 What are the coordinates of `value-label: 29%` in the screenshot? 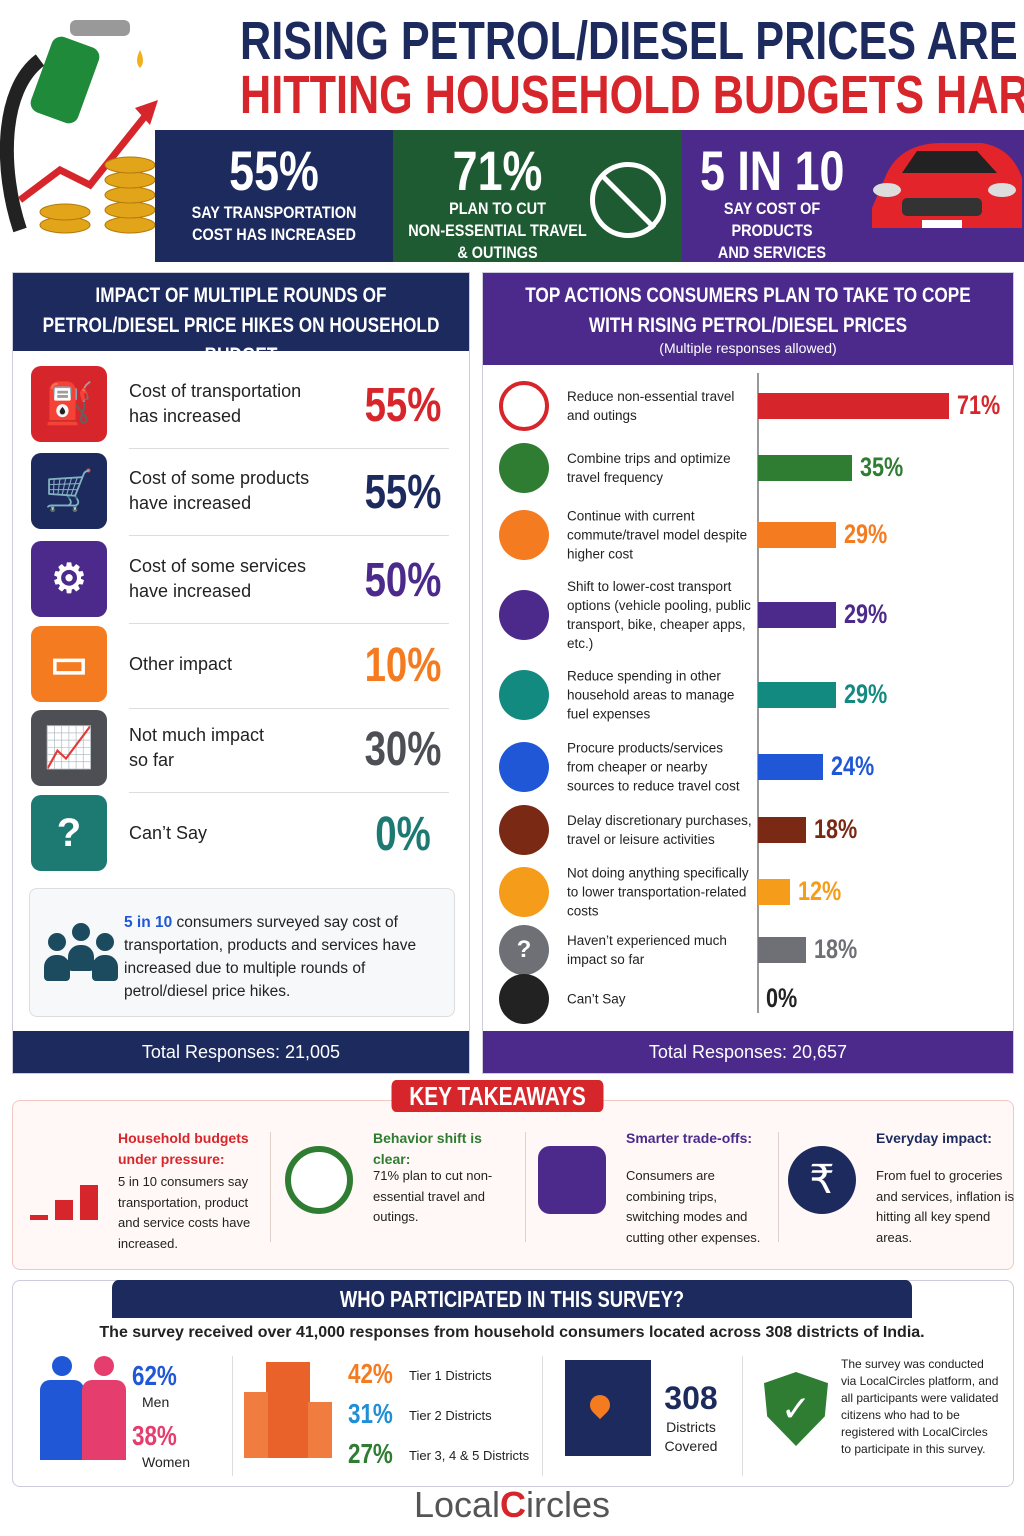 It's located at (866, 534).